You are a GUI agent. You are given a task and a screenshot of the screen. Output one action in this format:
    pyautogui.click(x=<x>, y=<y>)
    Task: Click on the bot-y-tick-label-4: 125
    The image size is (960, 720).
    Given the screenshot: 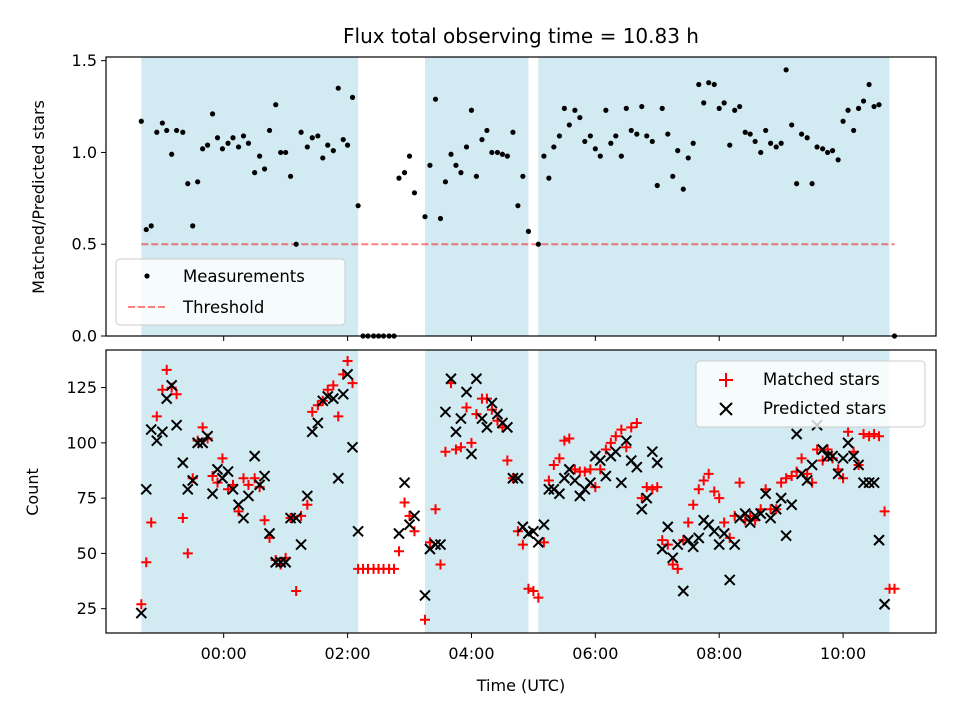 What is the action you would take?
    pyautogui.click(x=81, y=387)
    